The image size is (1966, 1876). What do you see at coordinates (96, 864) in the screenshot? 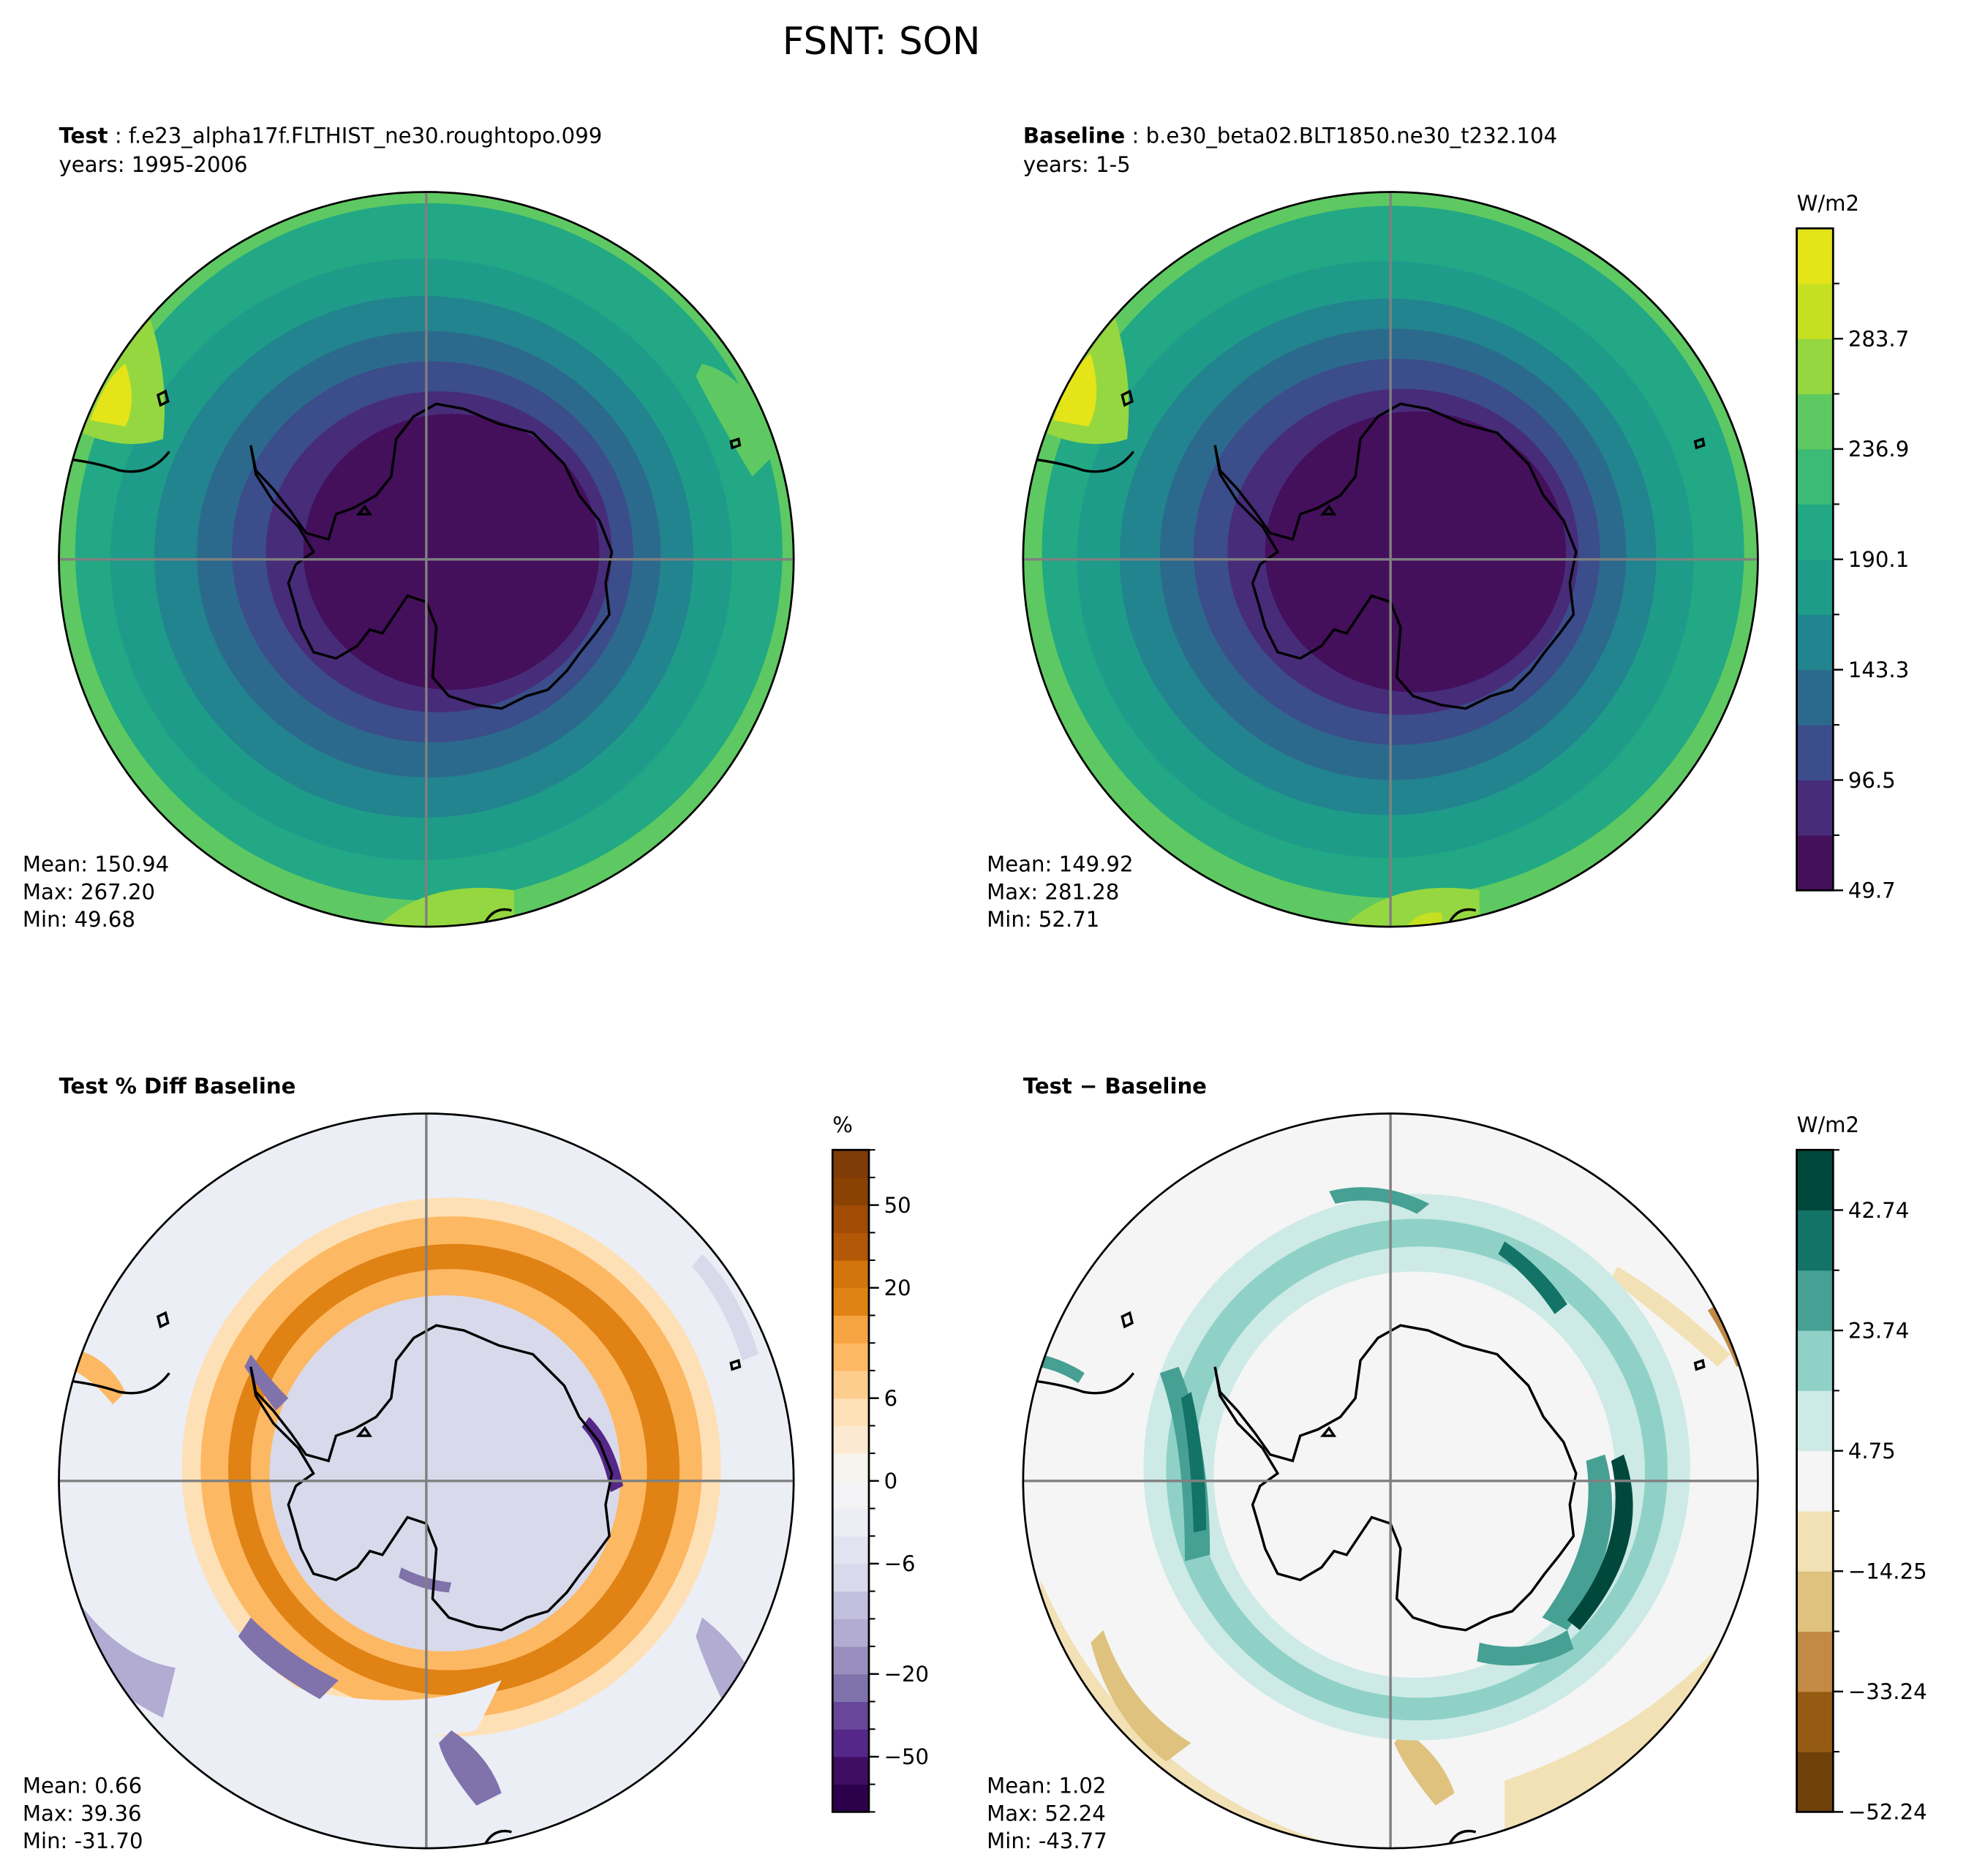
I see `panel-test-mean: Mean: 150.94` at bounding box center [96, 864].